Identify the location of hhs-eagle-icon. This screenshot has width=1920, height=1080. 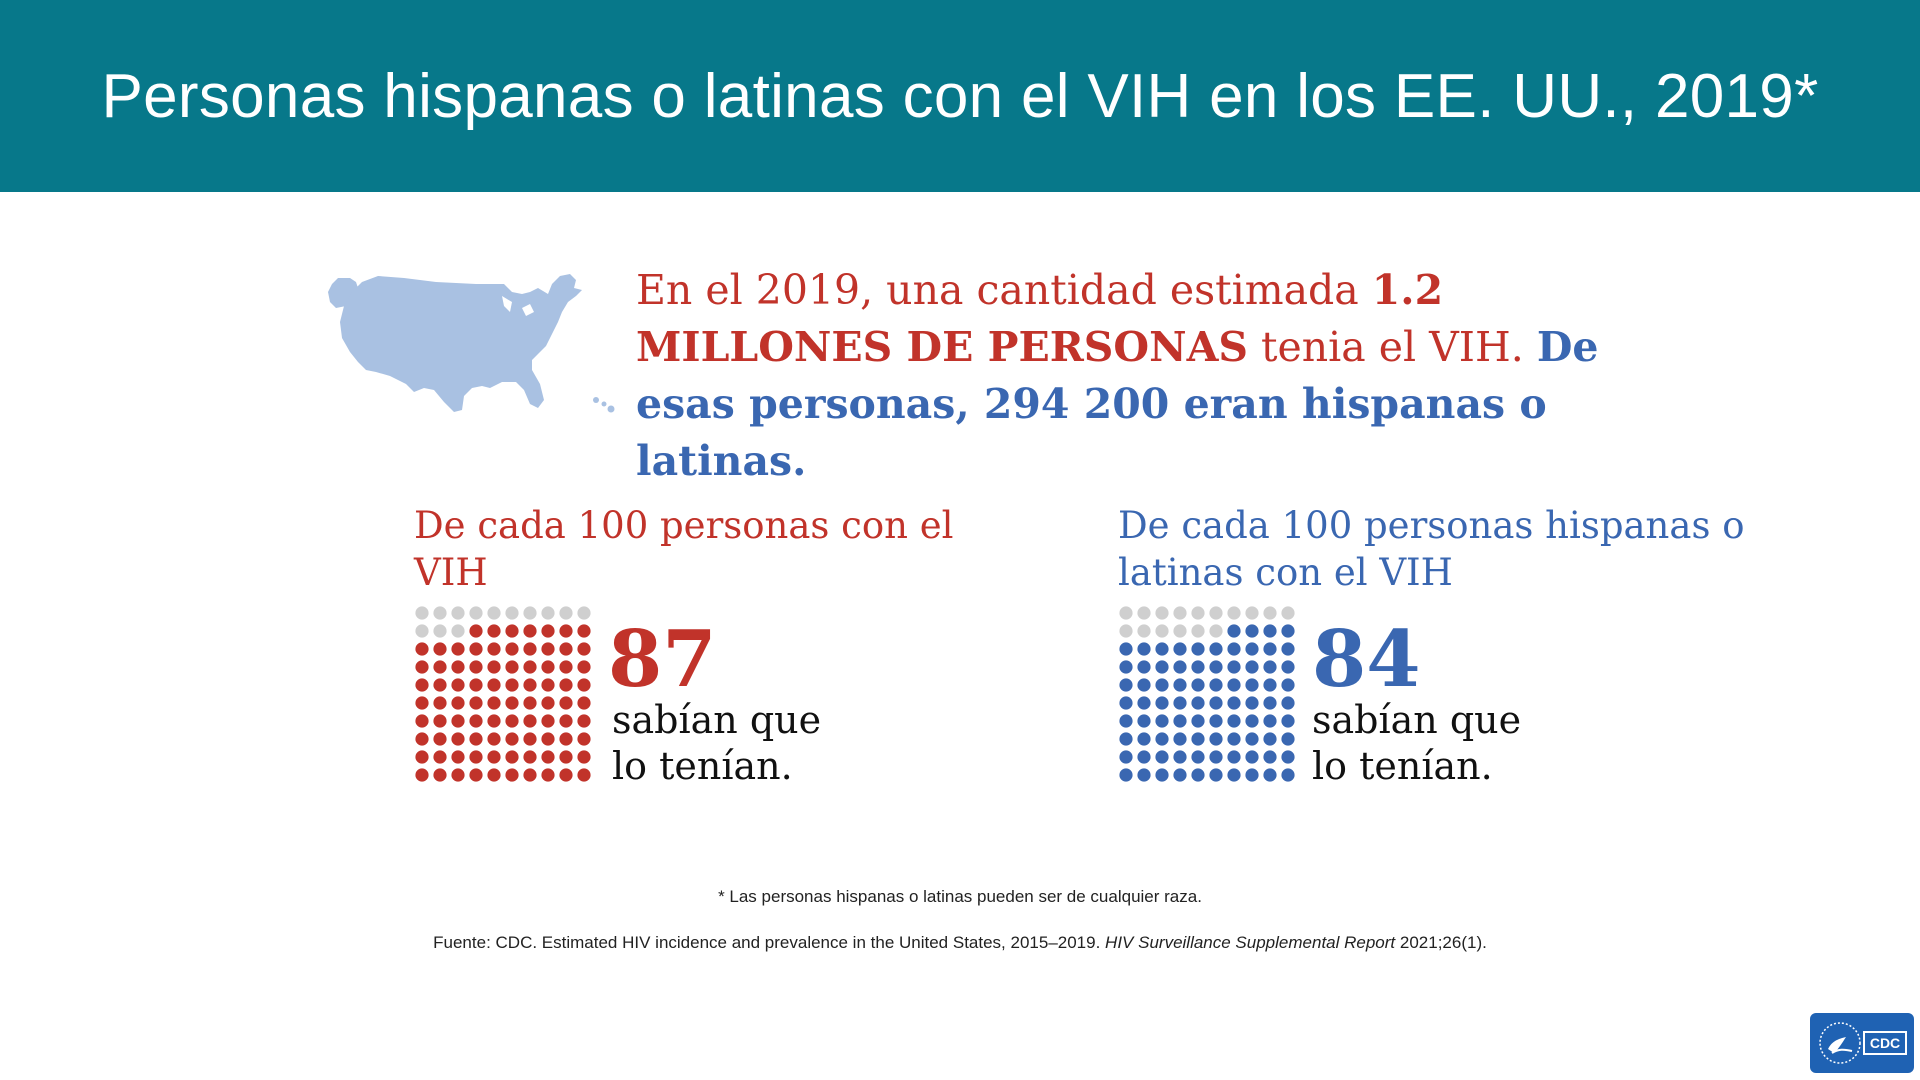
(1840, 1043).